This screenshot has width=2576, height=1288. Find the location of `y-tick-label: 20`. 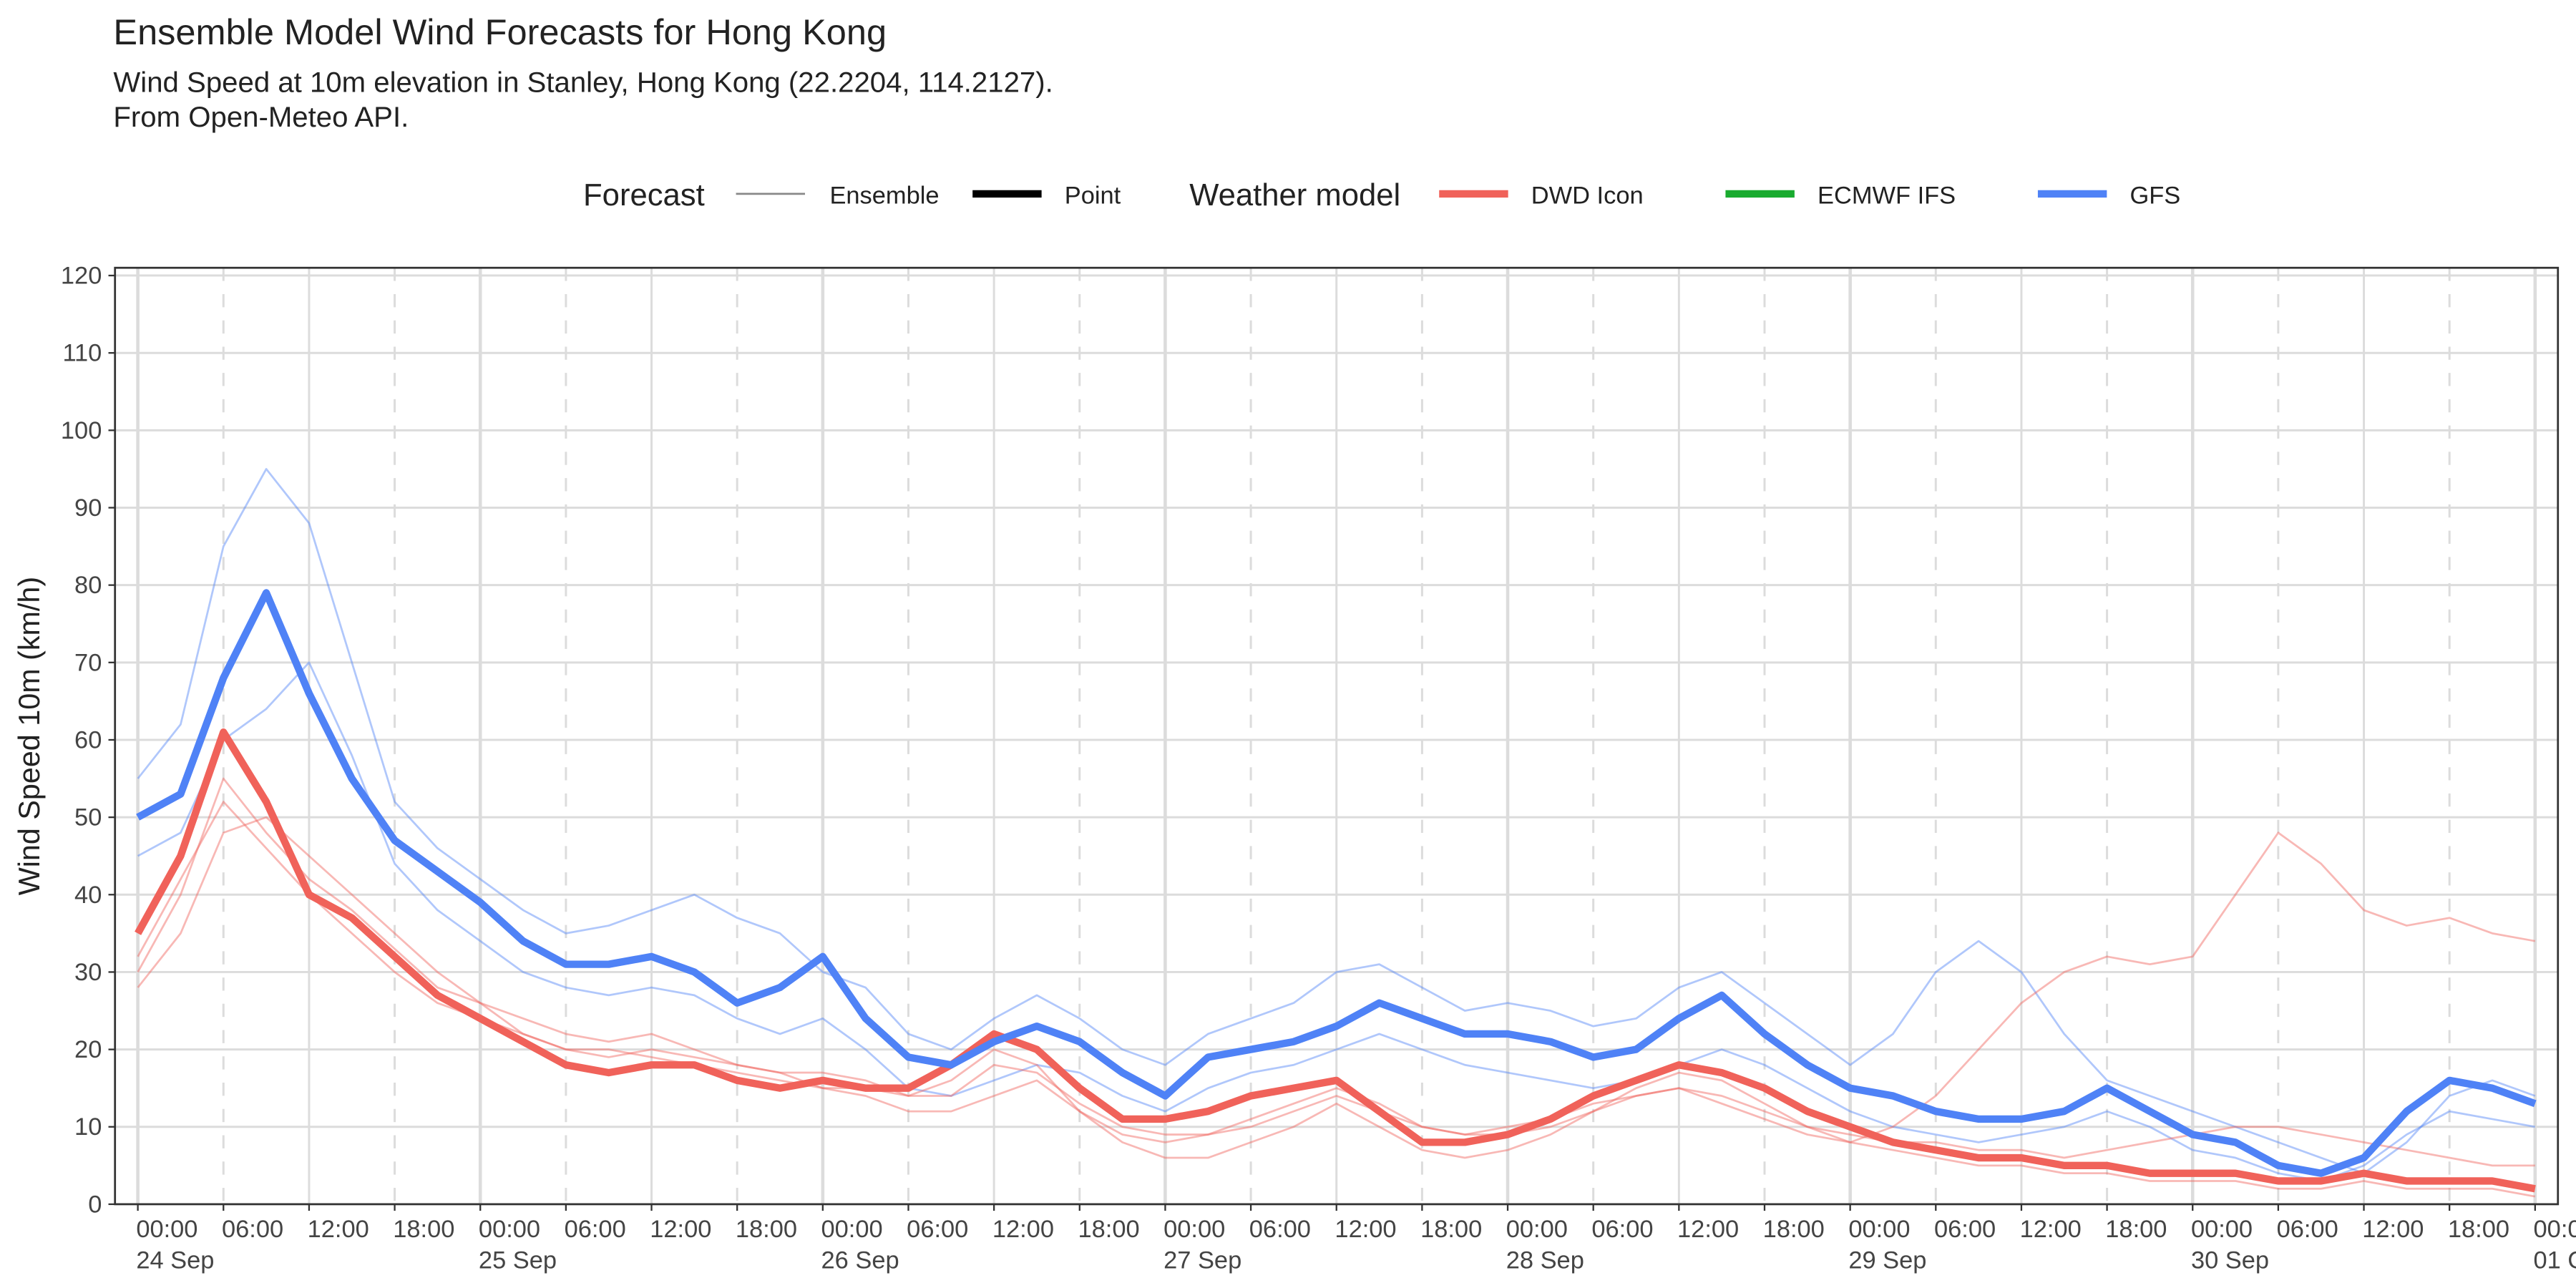

y-tick-label: 20 is located at coordinates (88, 1049).